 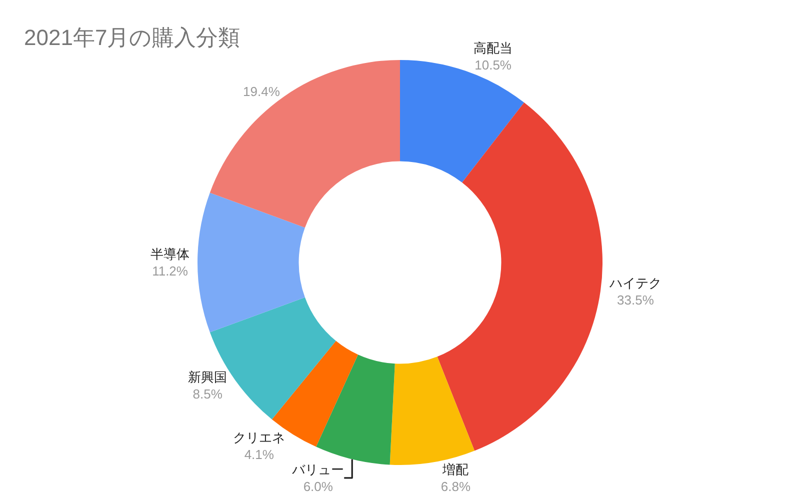 I want to click on slice-label: 半導体, so click(x=170, y=254).